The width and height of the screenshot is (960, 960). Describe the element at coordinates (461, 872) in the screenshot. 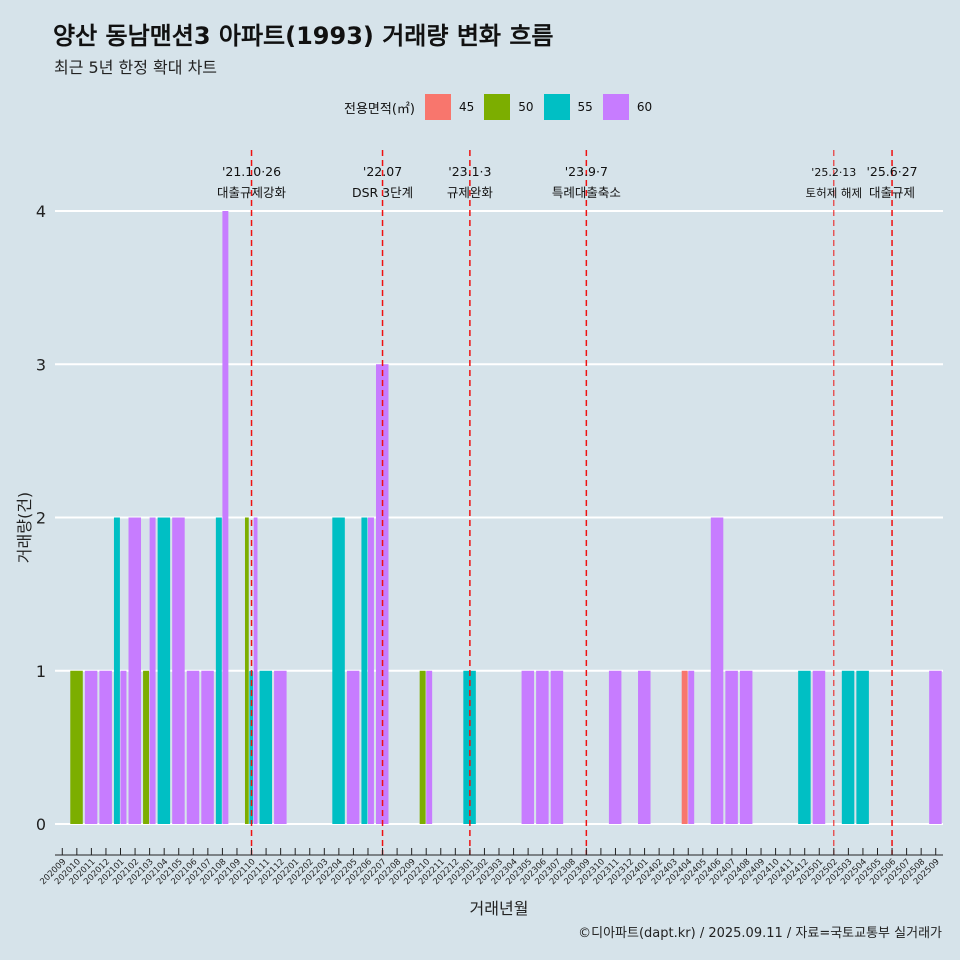

I see `x-tick-label-202301: 202301` at that location.